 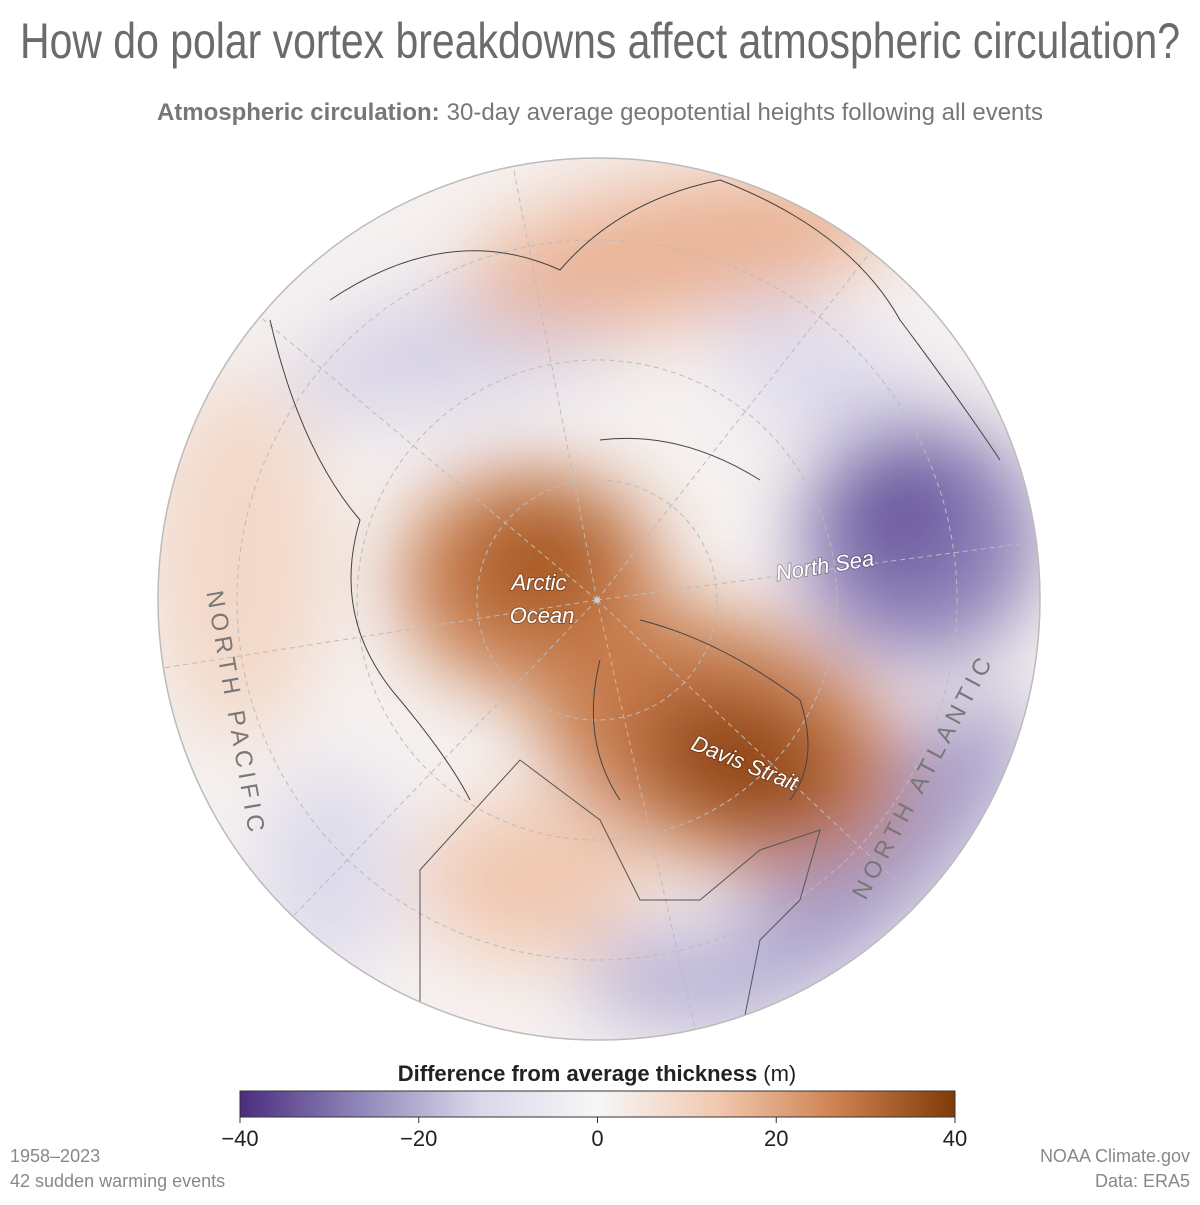 I want to click on legend-title: Difference from average thickness (m), so click(x=597, y=1073).